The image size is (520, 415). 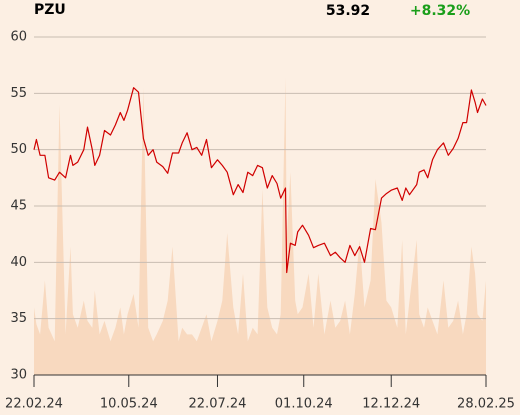 What do you see at coordinates (18, 93) in the screenshot?
I see `y-tick-label: 55` at bounding box center [18, 93].